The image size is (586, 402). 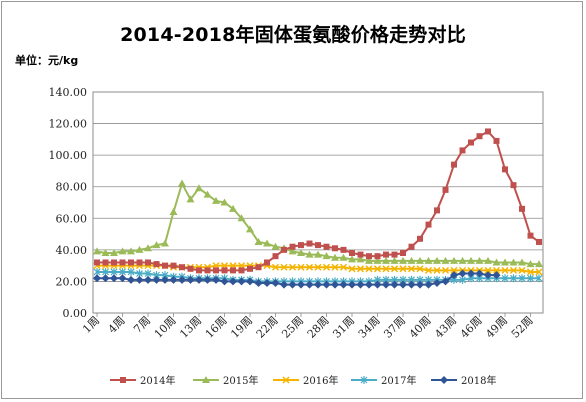 What do you see at coordinates (420, 327) in the screenshot?
I see `x-tick-label: 40周` at bounding box center [420, 327].